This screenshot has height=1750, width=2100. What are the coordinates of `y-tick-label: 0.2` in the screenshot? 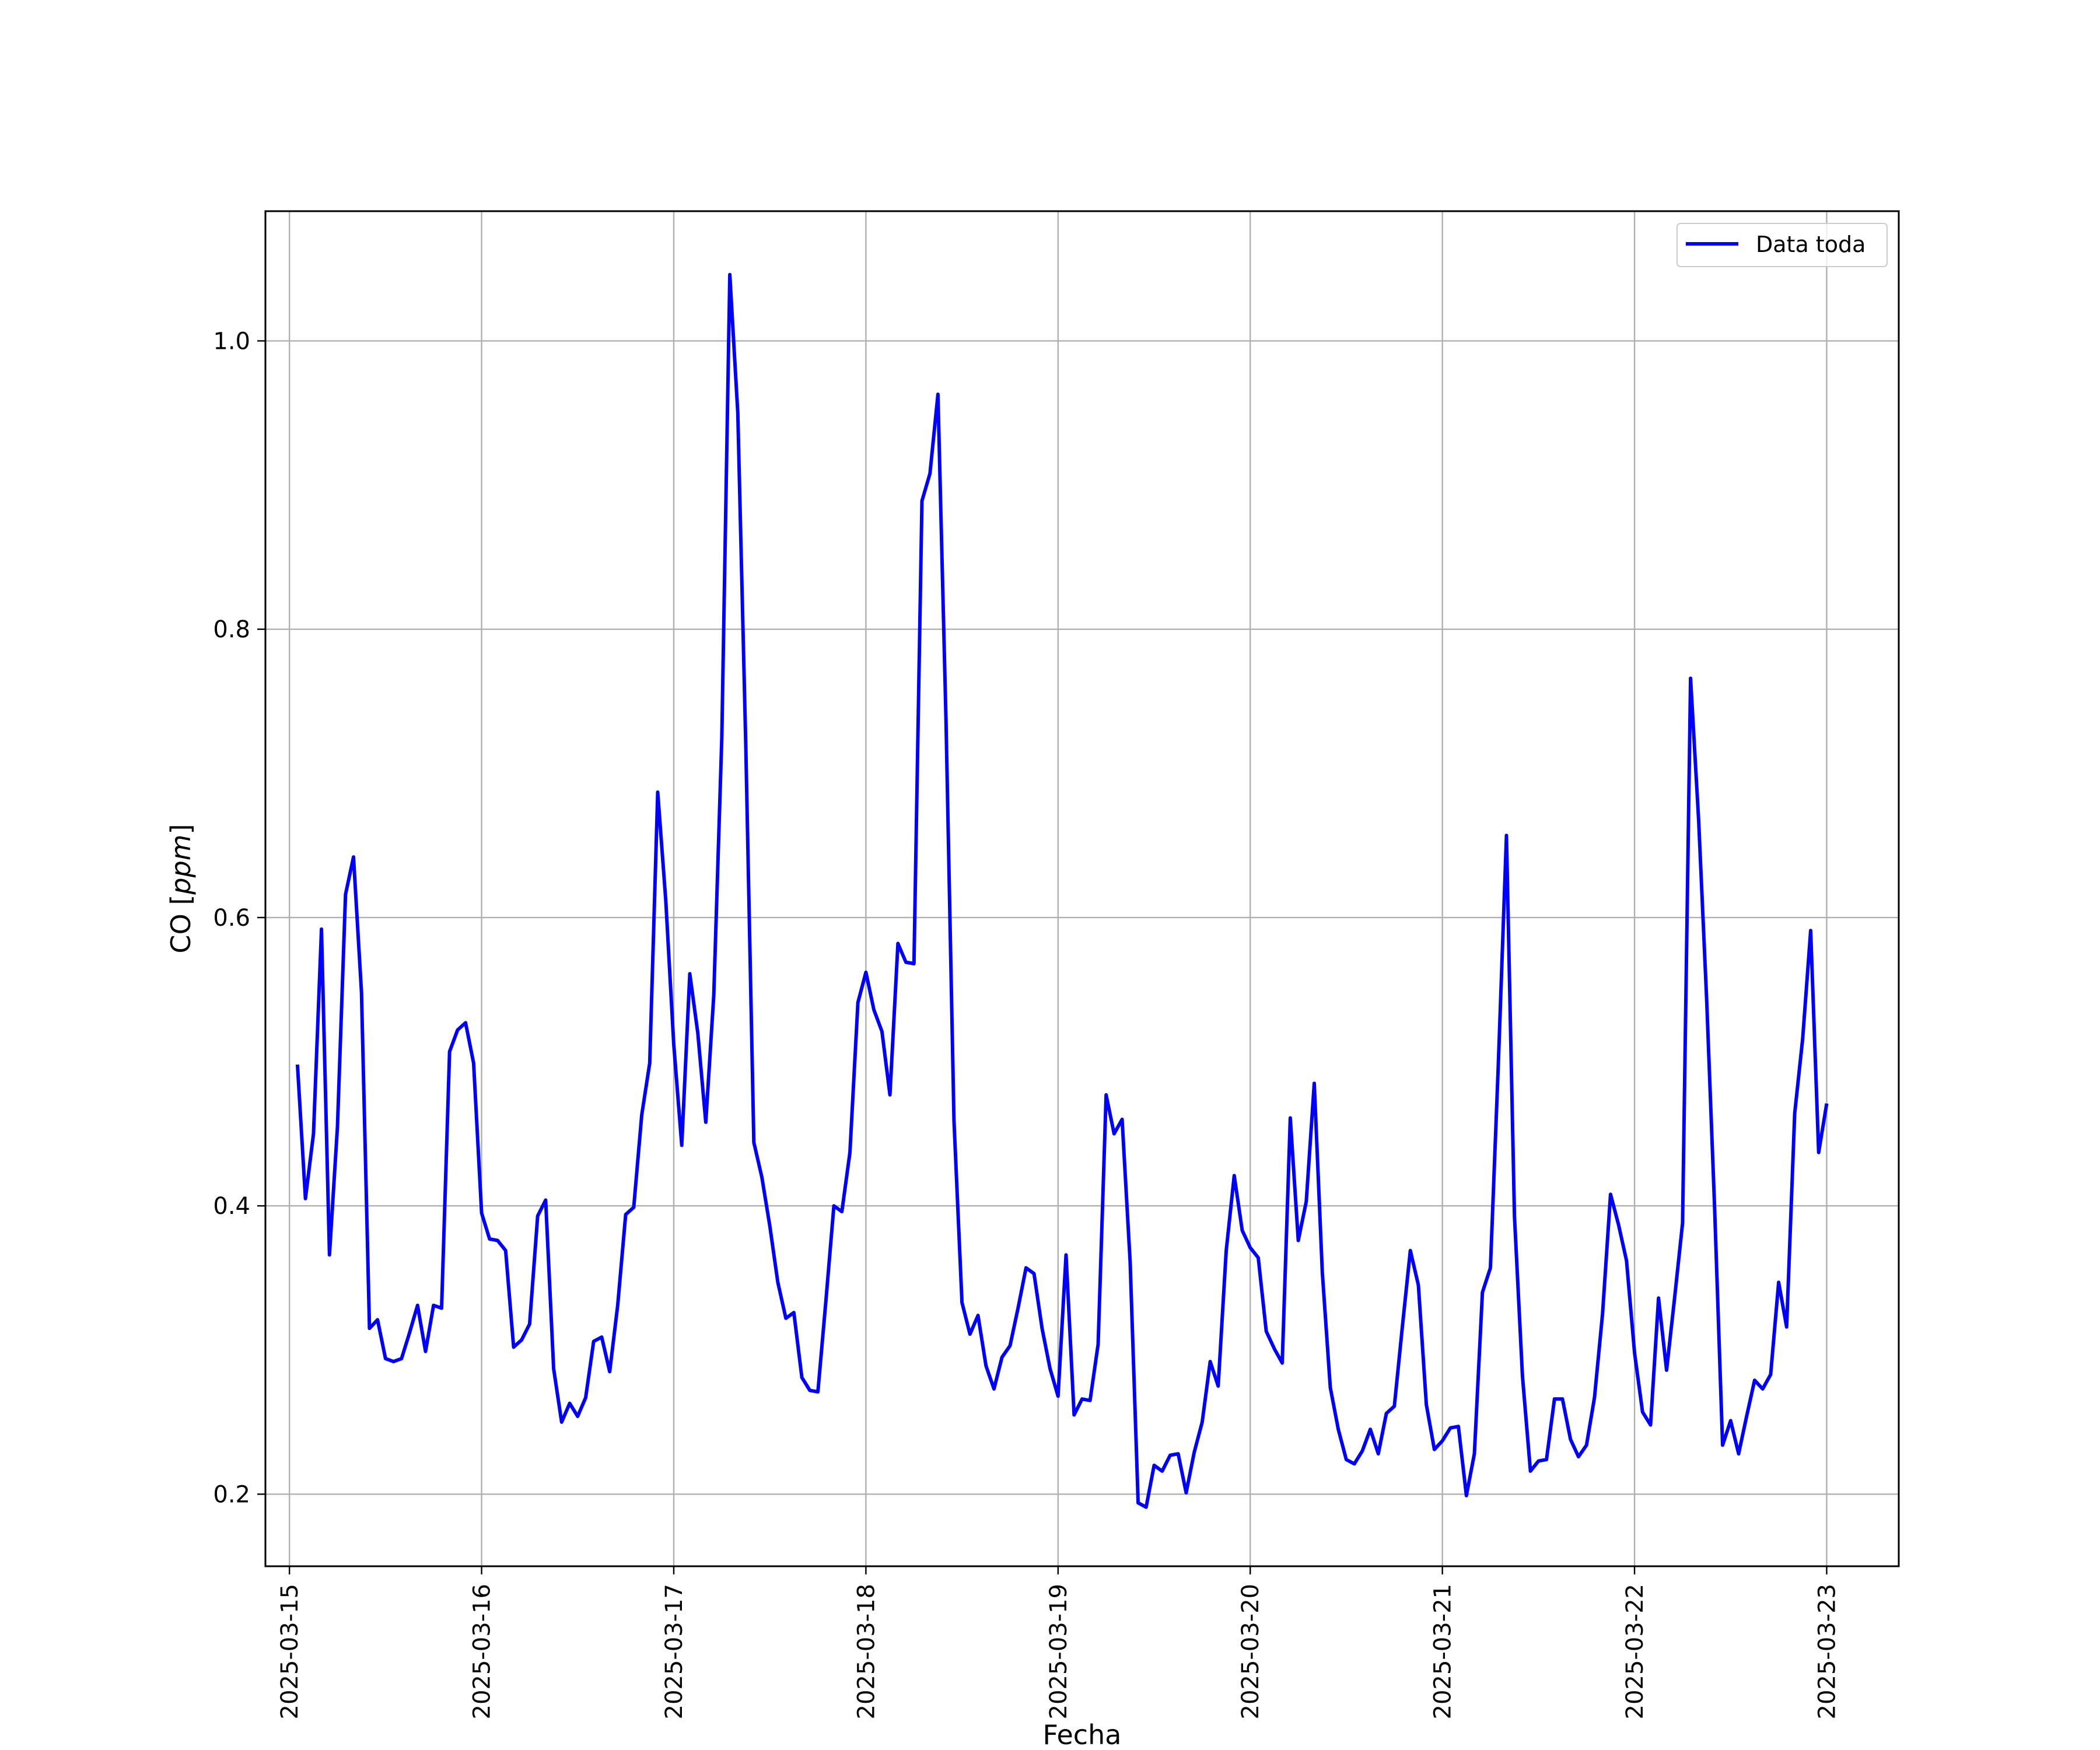 It's located at (231, 1494).